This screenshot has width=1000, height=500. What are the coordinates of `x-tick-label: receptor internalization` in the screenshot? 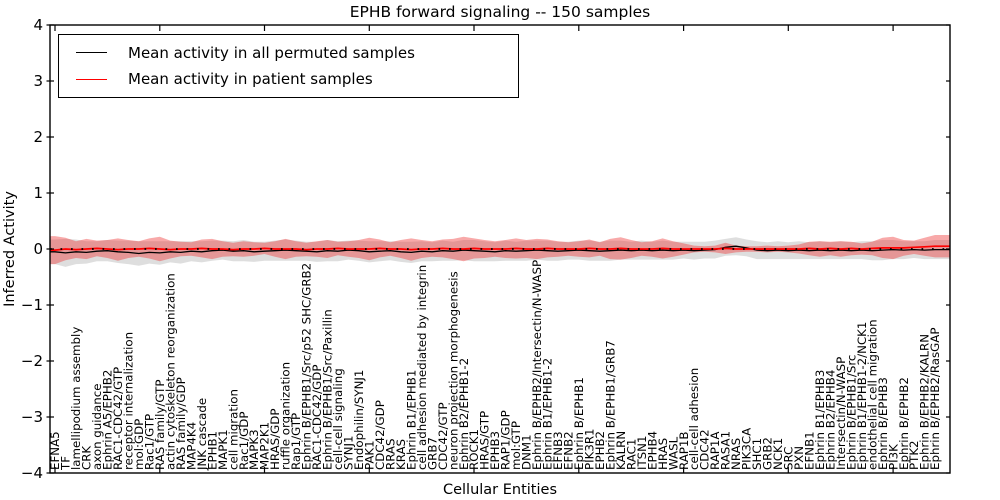 It's located at (129, 401).